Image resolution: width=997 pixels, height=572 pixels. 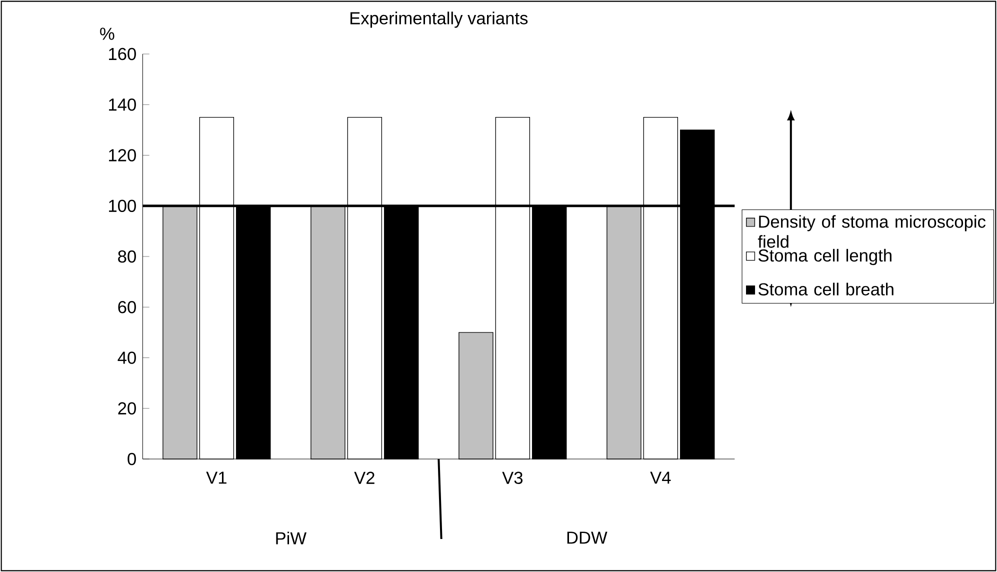 I want to click on legend-label: Density of stoma microscopic field, so click(x=872, y=231).